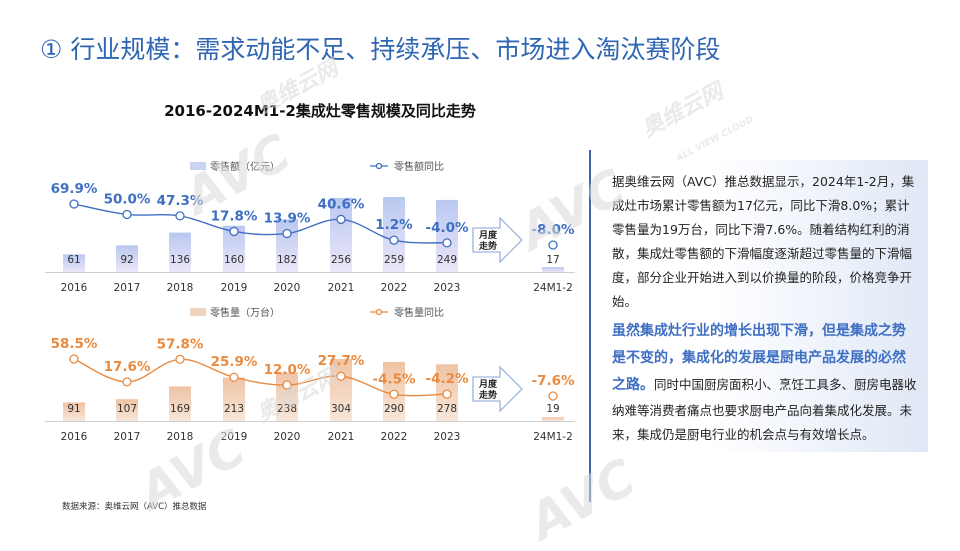 This screenshot has height=551, width=960. Describe the element at coordinates (180, 437) in the screenshot. I see `chart2-tick-label-2018: 2018` at that location.